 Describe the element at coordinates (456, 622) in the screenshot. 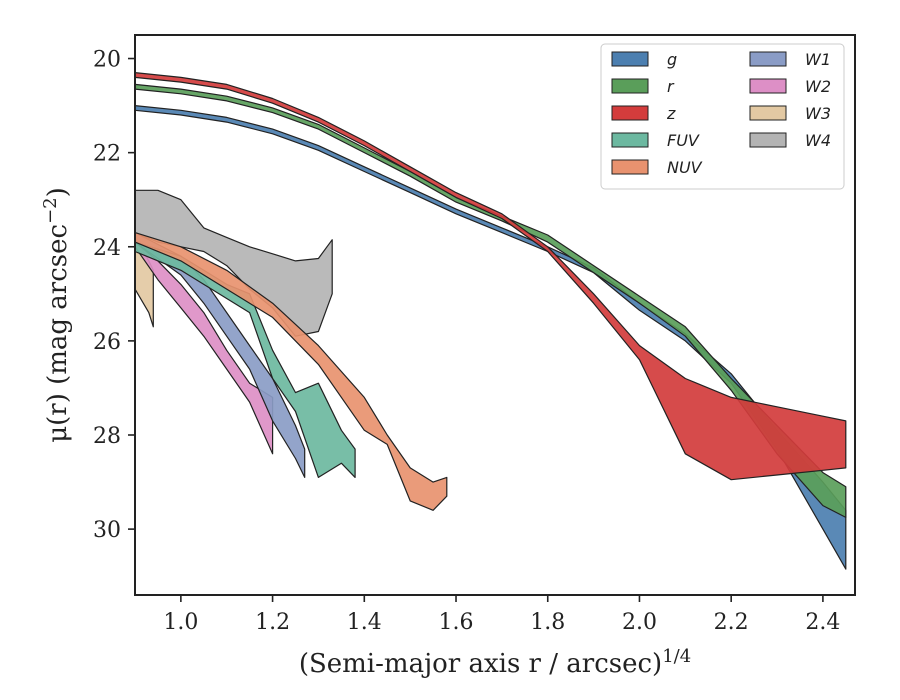

I see `x-tick-label: 1.6` at that location.